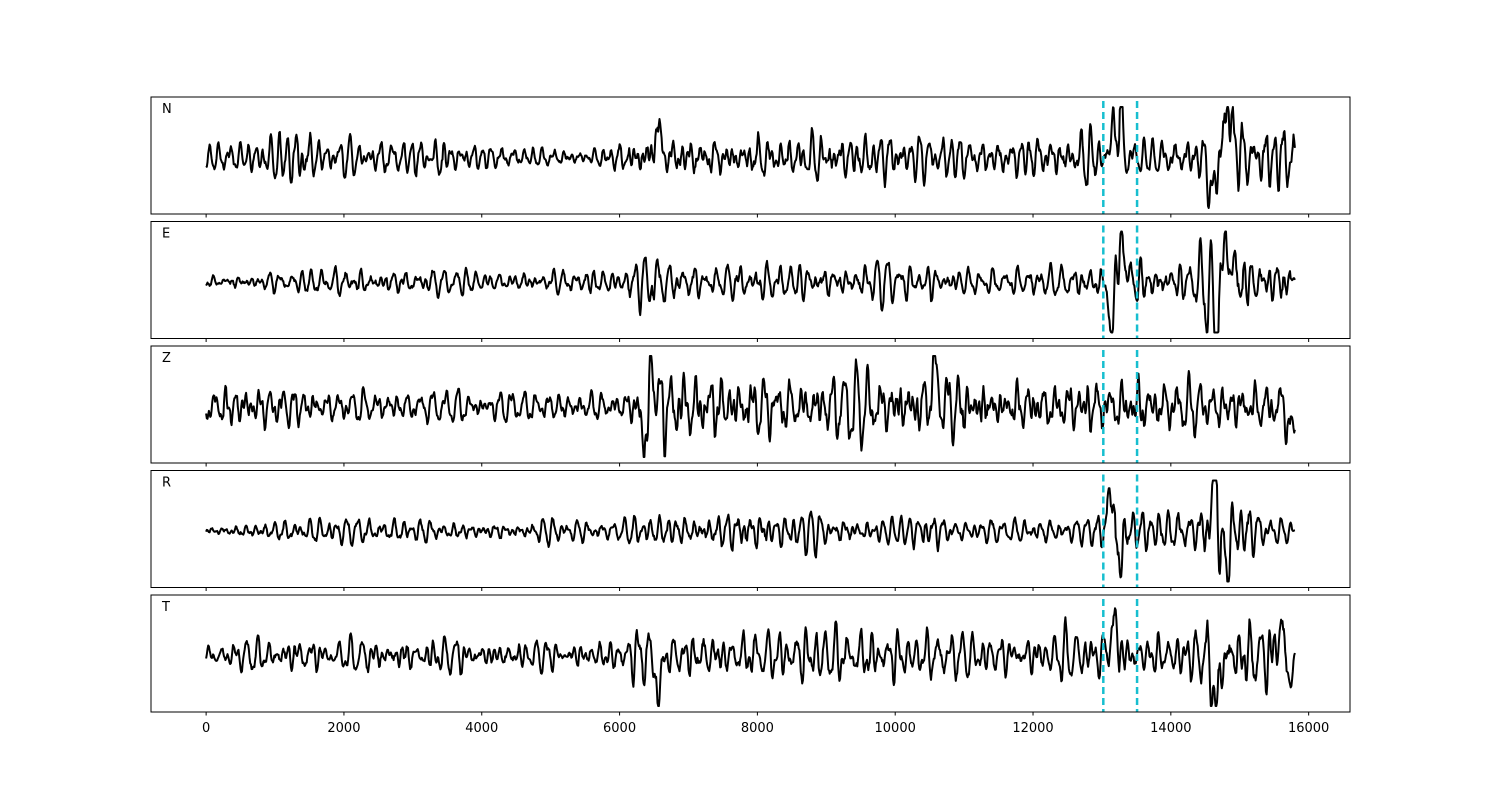  I want to click on waveform-r, so click(750, 531).